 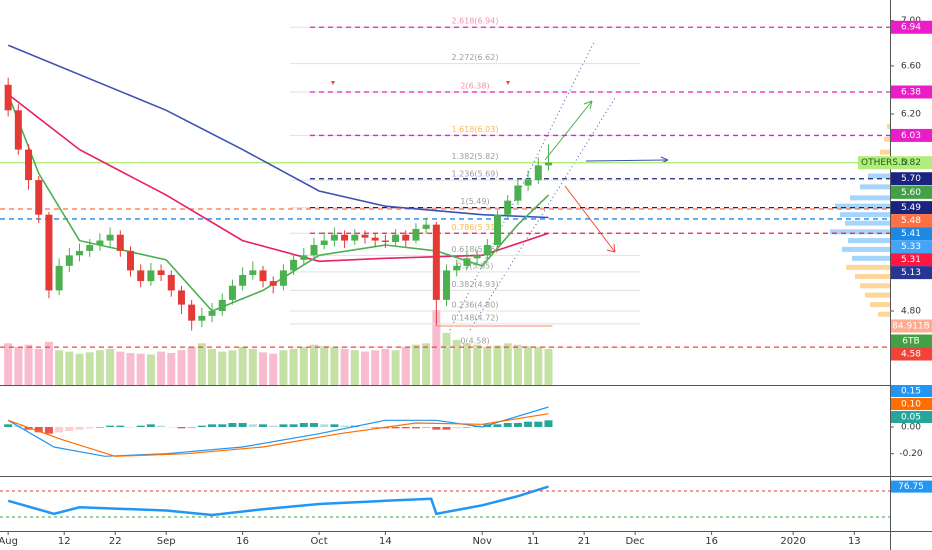 I want to click on y-tick-label: 6.60, so click(x=911, y=66).